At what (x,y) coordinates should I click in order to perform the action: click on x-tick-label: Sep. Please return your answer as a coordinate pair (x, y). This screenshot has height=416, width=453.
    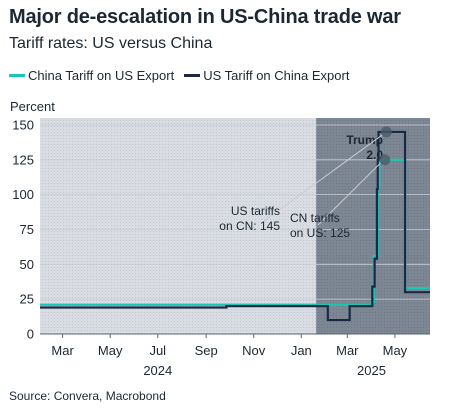
    Looking at the image, I should click on (206, 350).